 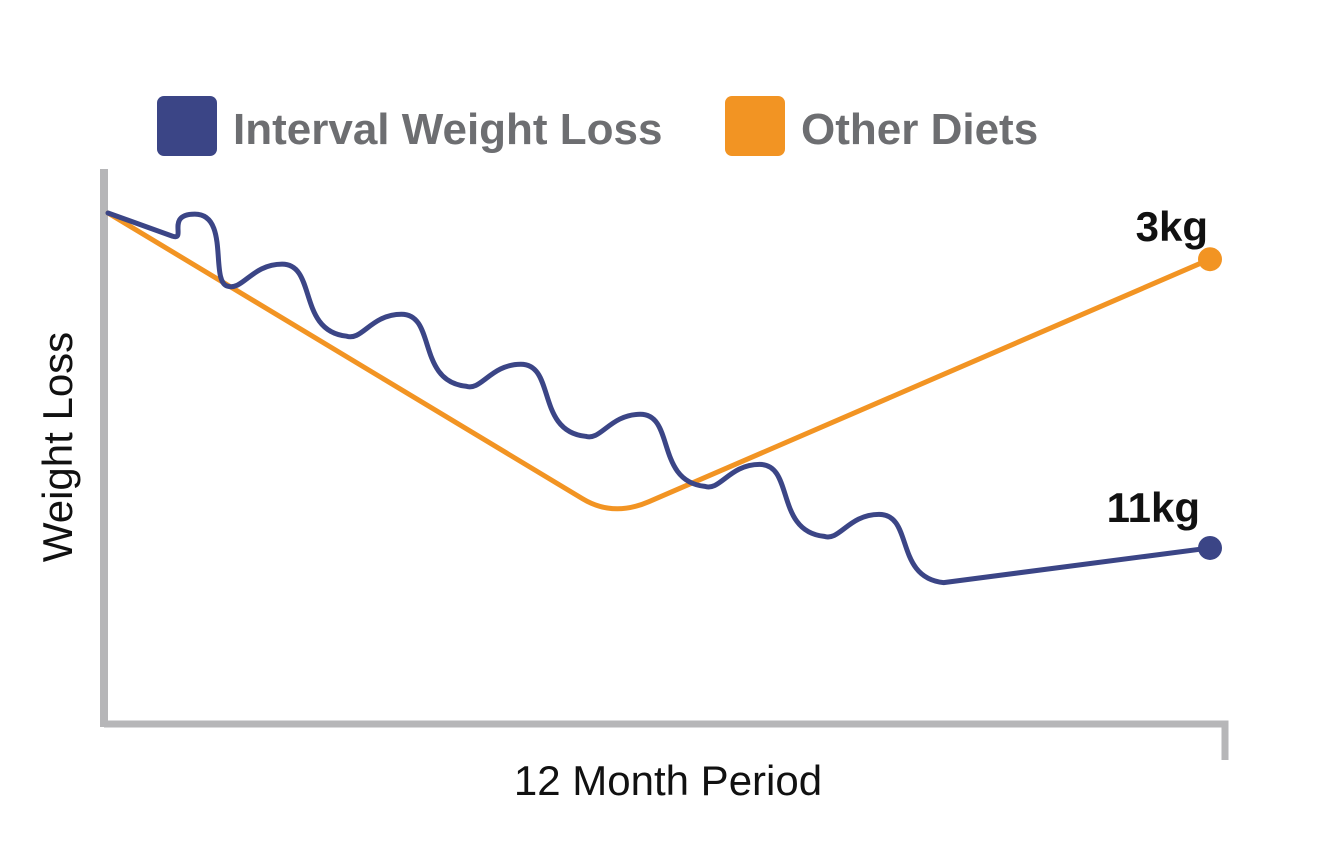 What do you see at coordinates (1210, 259) in the screenshot?
I see `end-point-other-diets` at bounding box center [1210, 259].